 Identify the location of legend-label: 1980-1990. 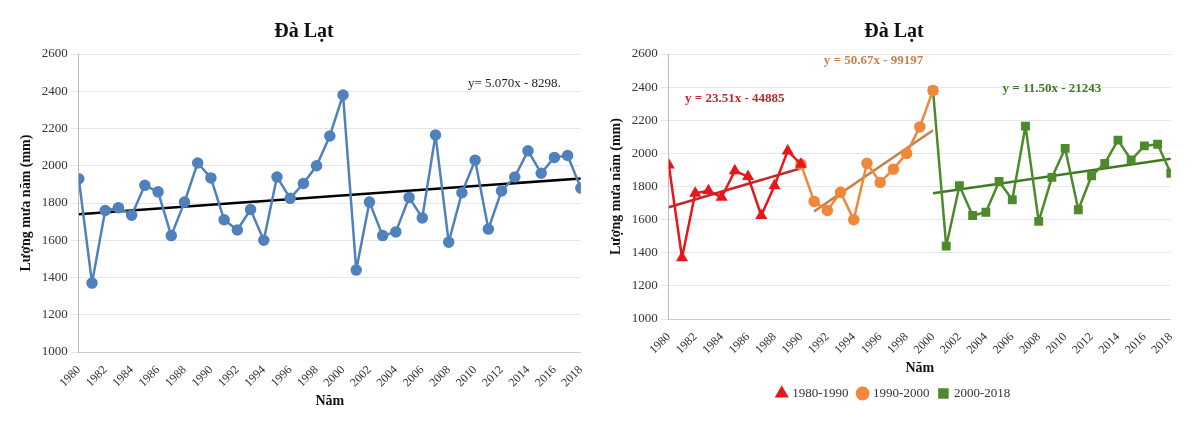
(820, 392).